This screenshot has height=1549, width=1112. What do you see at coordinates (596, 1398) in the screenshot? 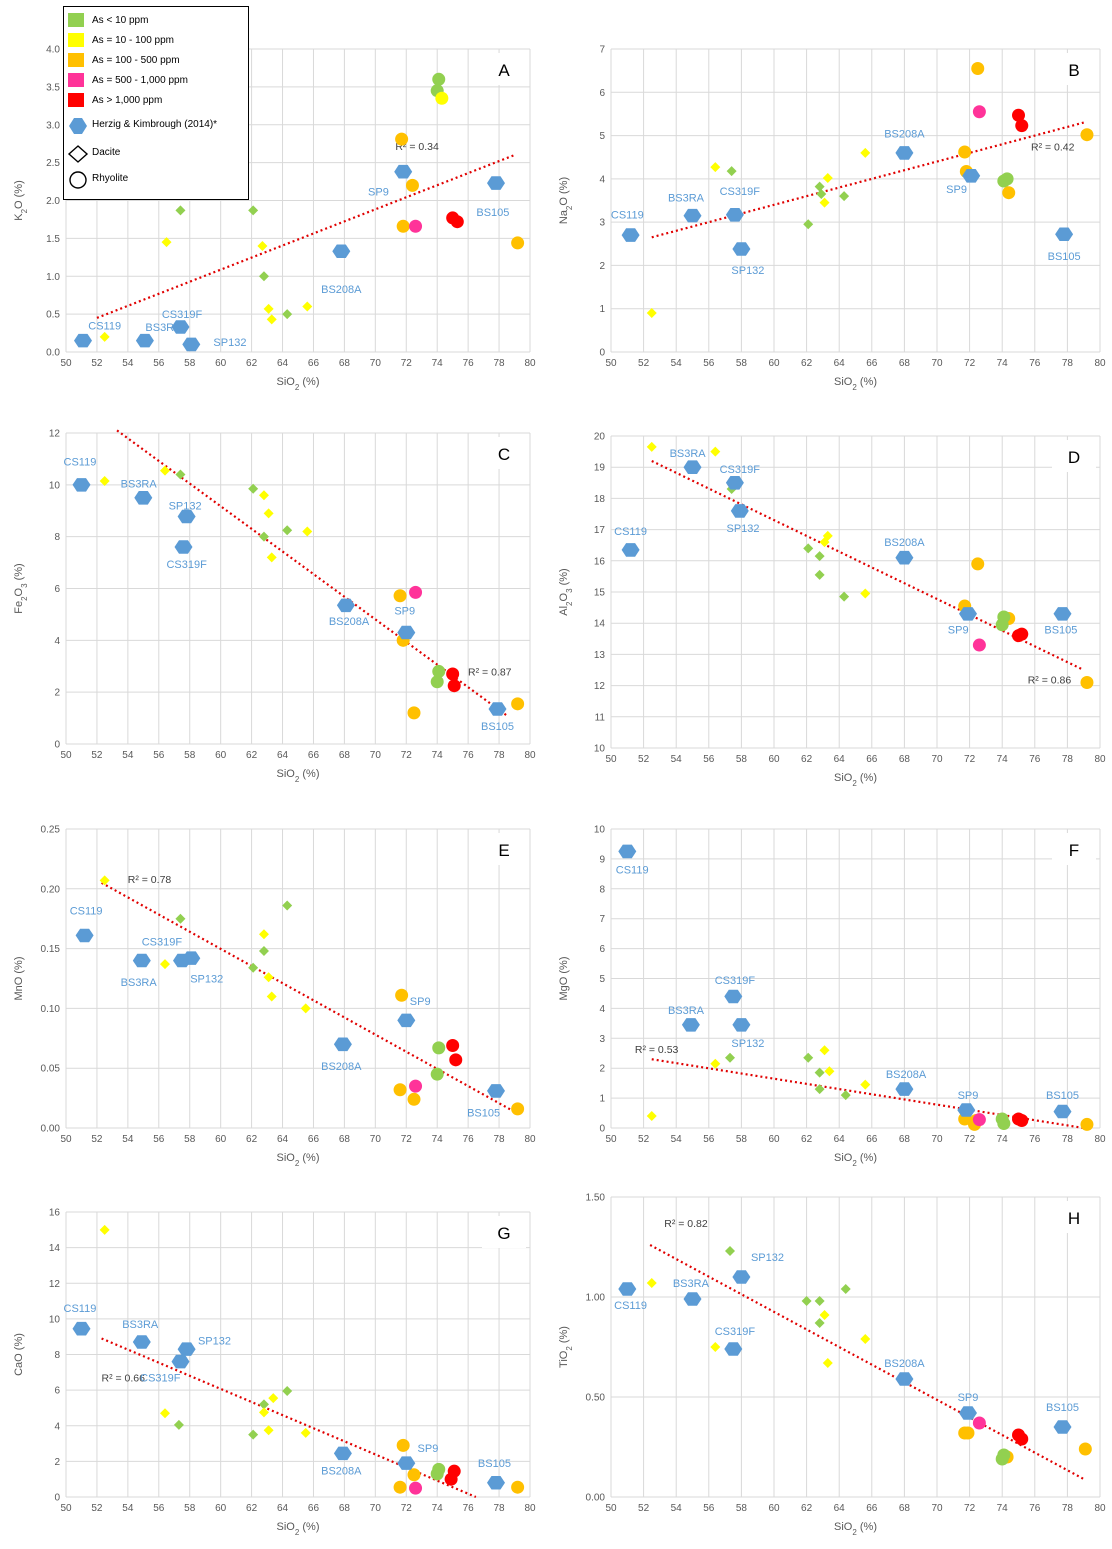
I see `y-tick-label: 0.50` at bounding box center [596, 1398].